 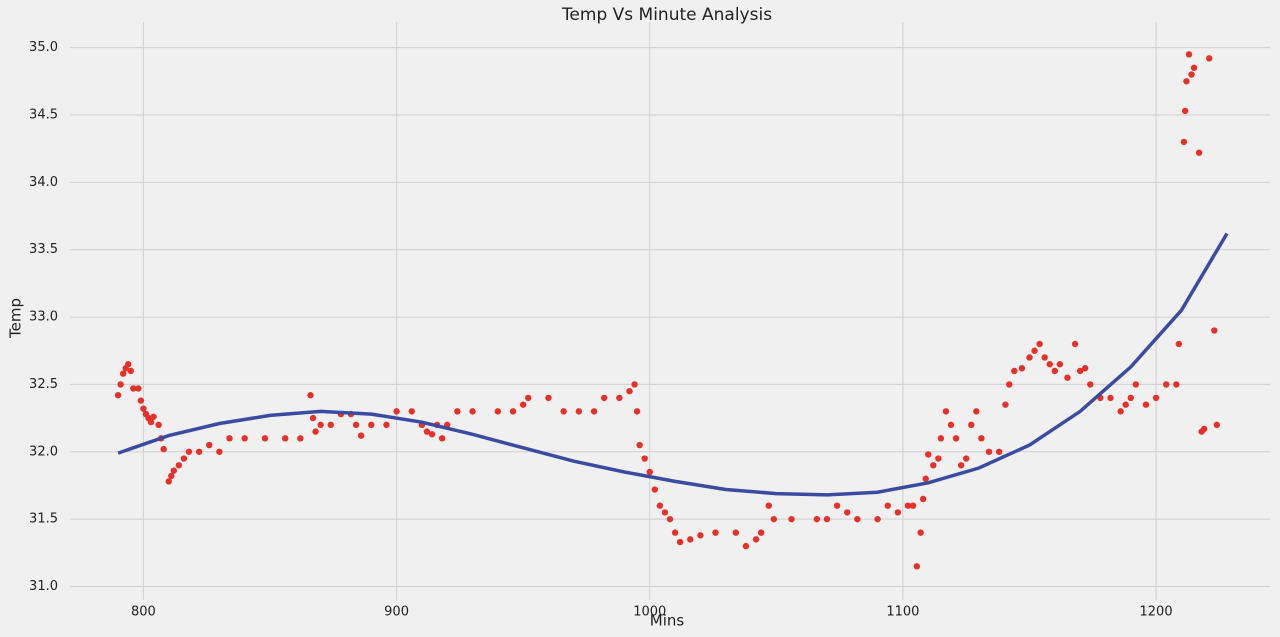 What do you see at coordinates (666, 15) in the screenshot?
I see `chart-title: Temp Vs Minute Analysis` at bounding box center [666, 15].